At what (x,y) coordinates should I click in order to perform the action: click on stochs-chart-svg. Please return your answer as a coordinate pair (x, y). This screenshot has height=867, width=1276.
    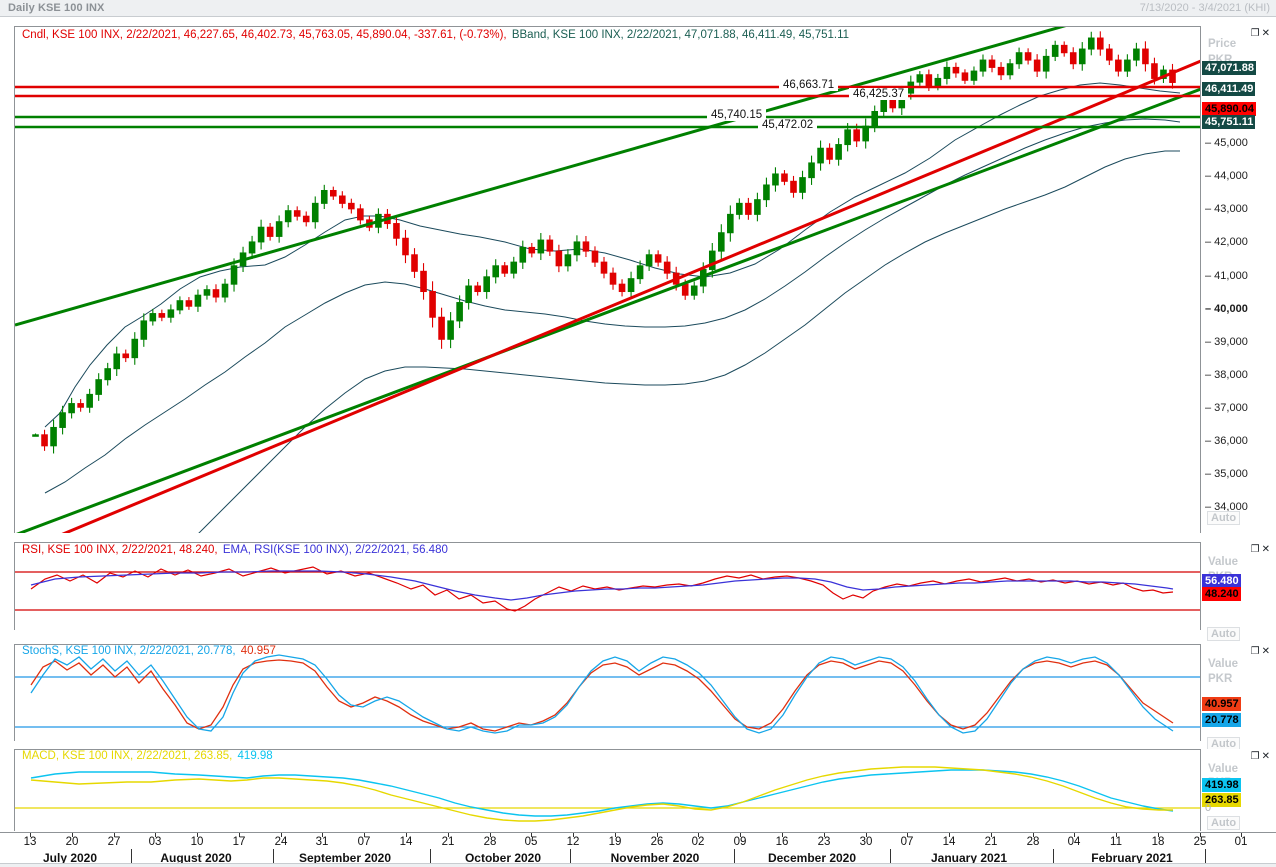
    Looking at the image, I should click on (607, 694).